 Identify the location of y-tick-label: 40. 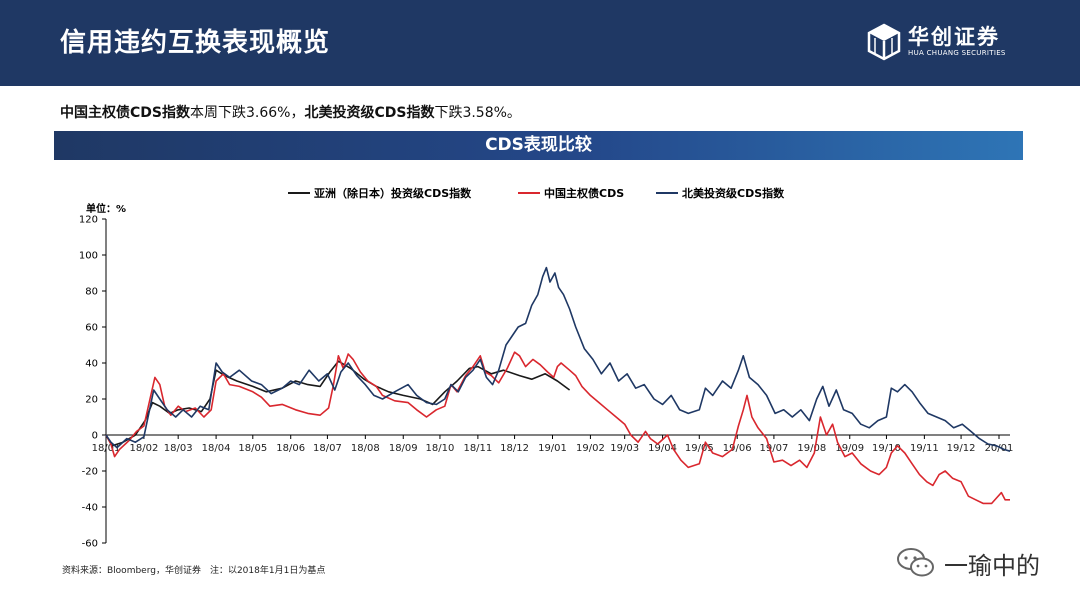
(91, 364).